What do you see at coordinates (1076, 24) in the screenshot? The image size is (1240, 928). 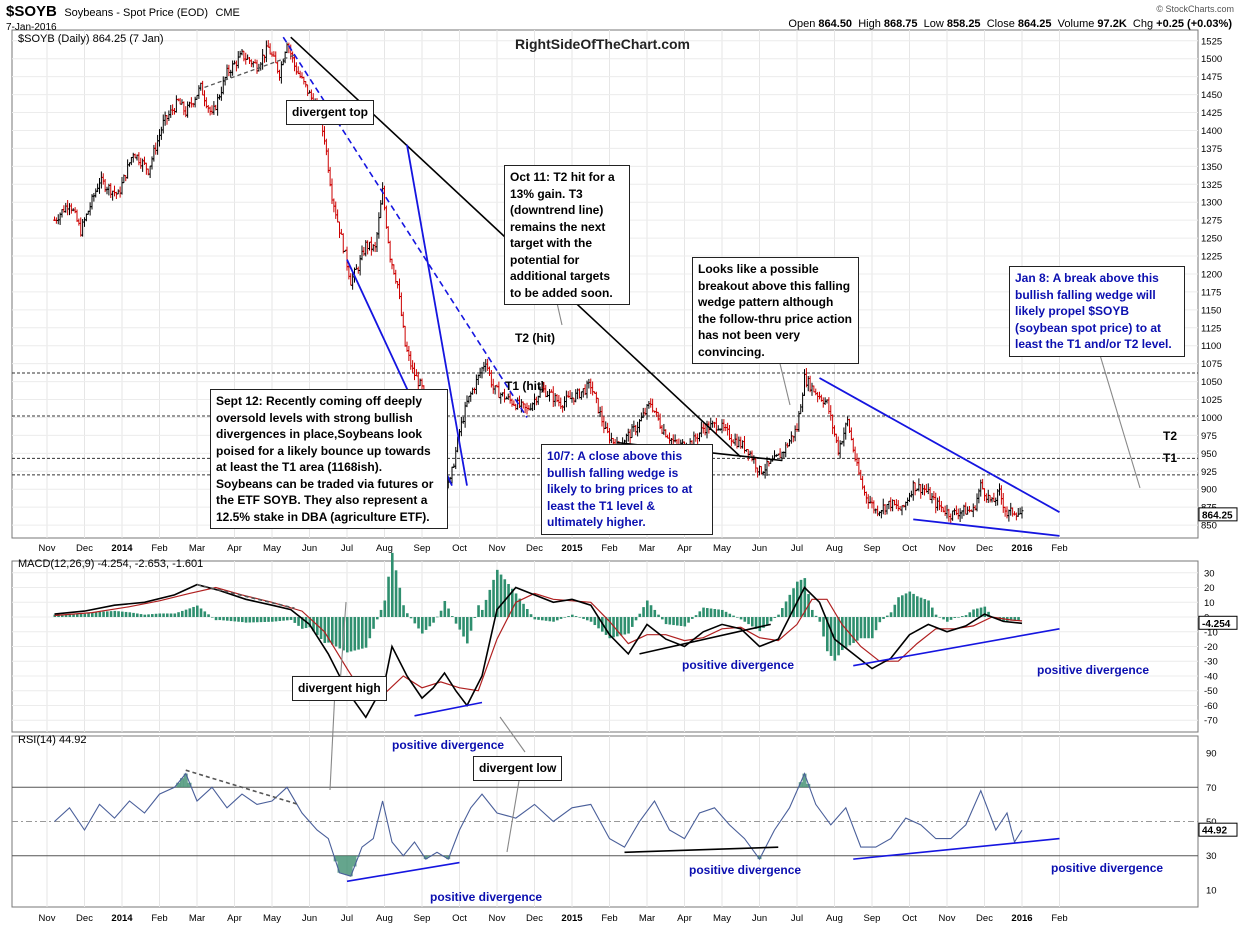 I see `volume-label: Volume` at bounding box center [1076, 24].